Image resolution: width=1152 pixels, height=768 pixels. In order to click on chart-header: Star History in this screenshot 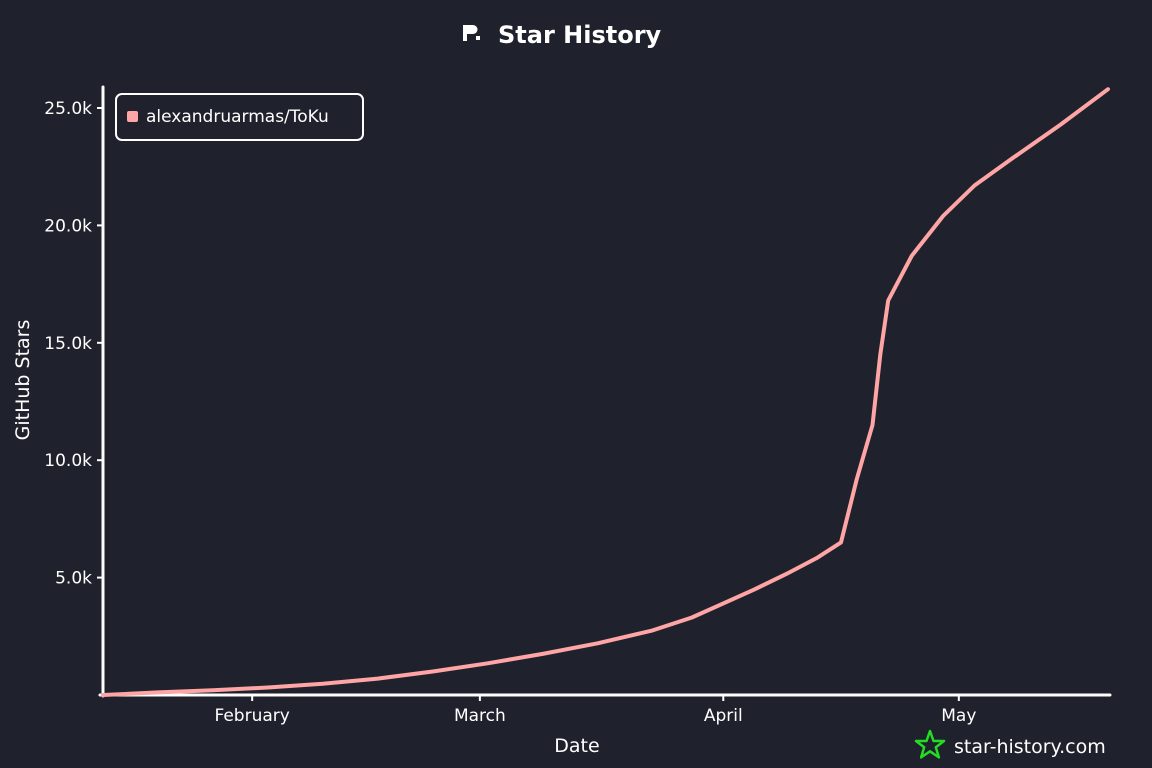, I will do `click(562, 35)`.